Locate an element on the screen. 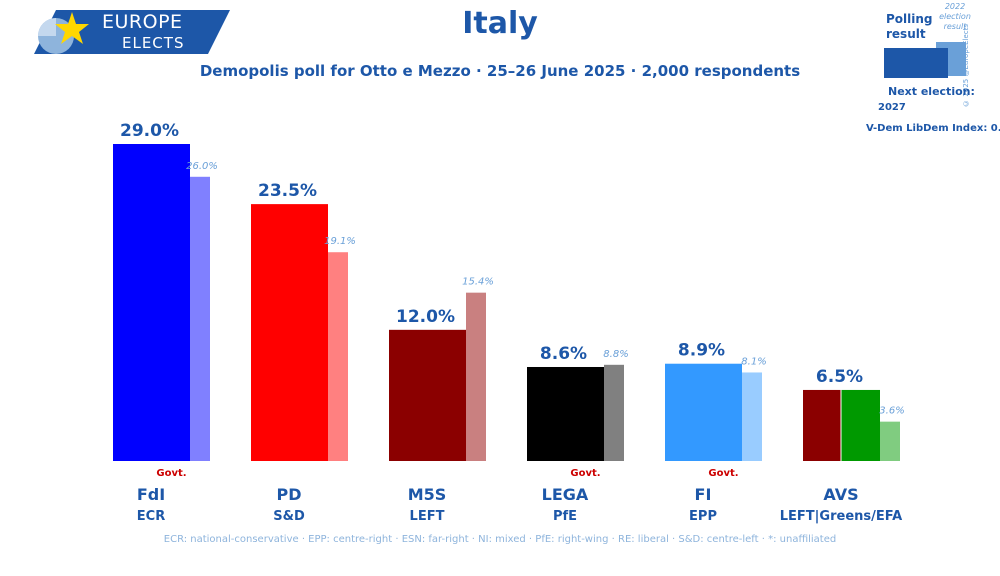 Image resolution: width=1000 pixels, height=576 pixels. logo-line1: EUROPE is located at coordinates (142, 22).